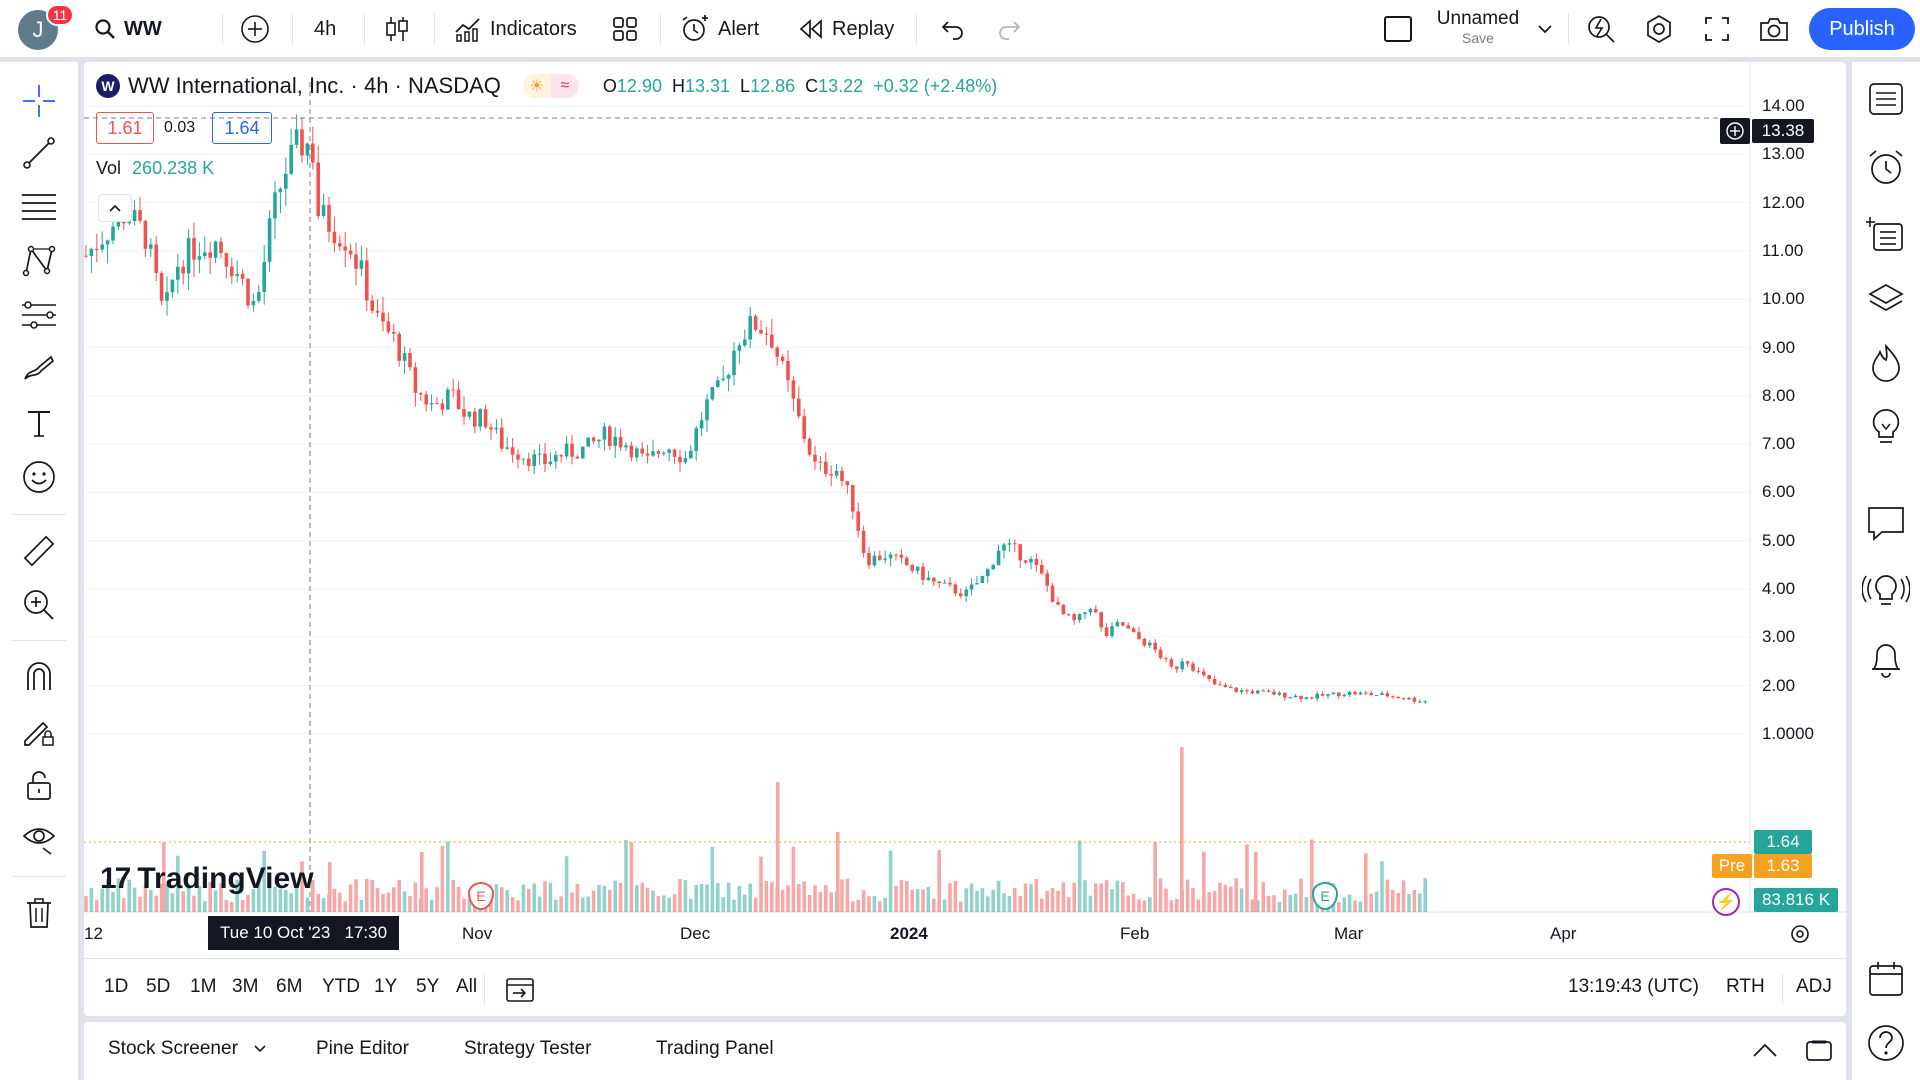 This screenshot has height=1080, width=1920. I want to click on zoom-tool, so click(39, 605).